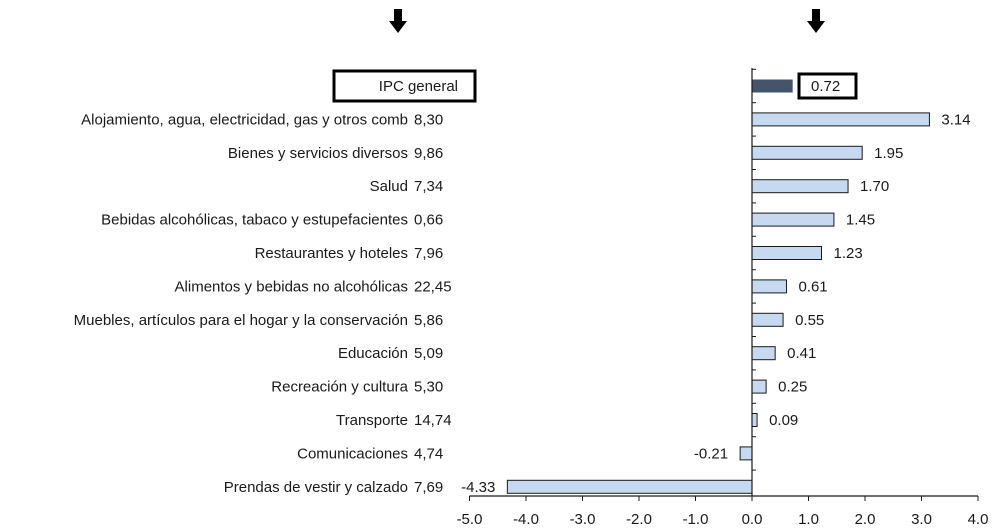 The image size is (994, 530). Describe the element at coordinates (389, 186) in the screenshot. I see `category-label: Salud` at that location.